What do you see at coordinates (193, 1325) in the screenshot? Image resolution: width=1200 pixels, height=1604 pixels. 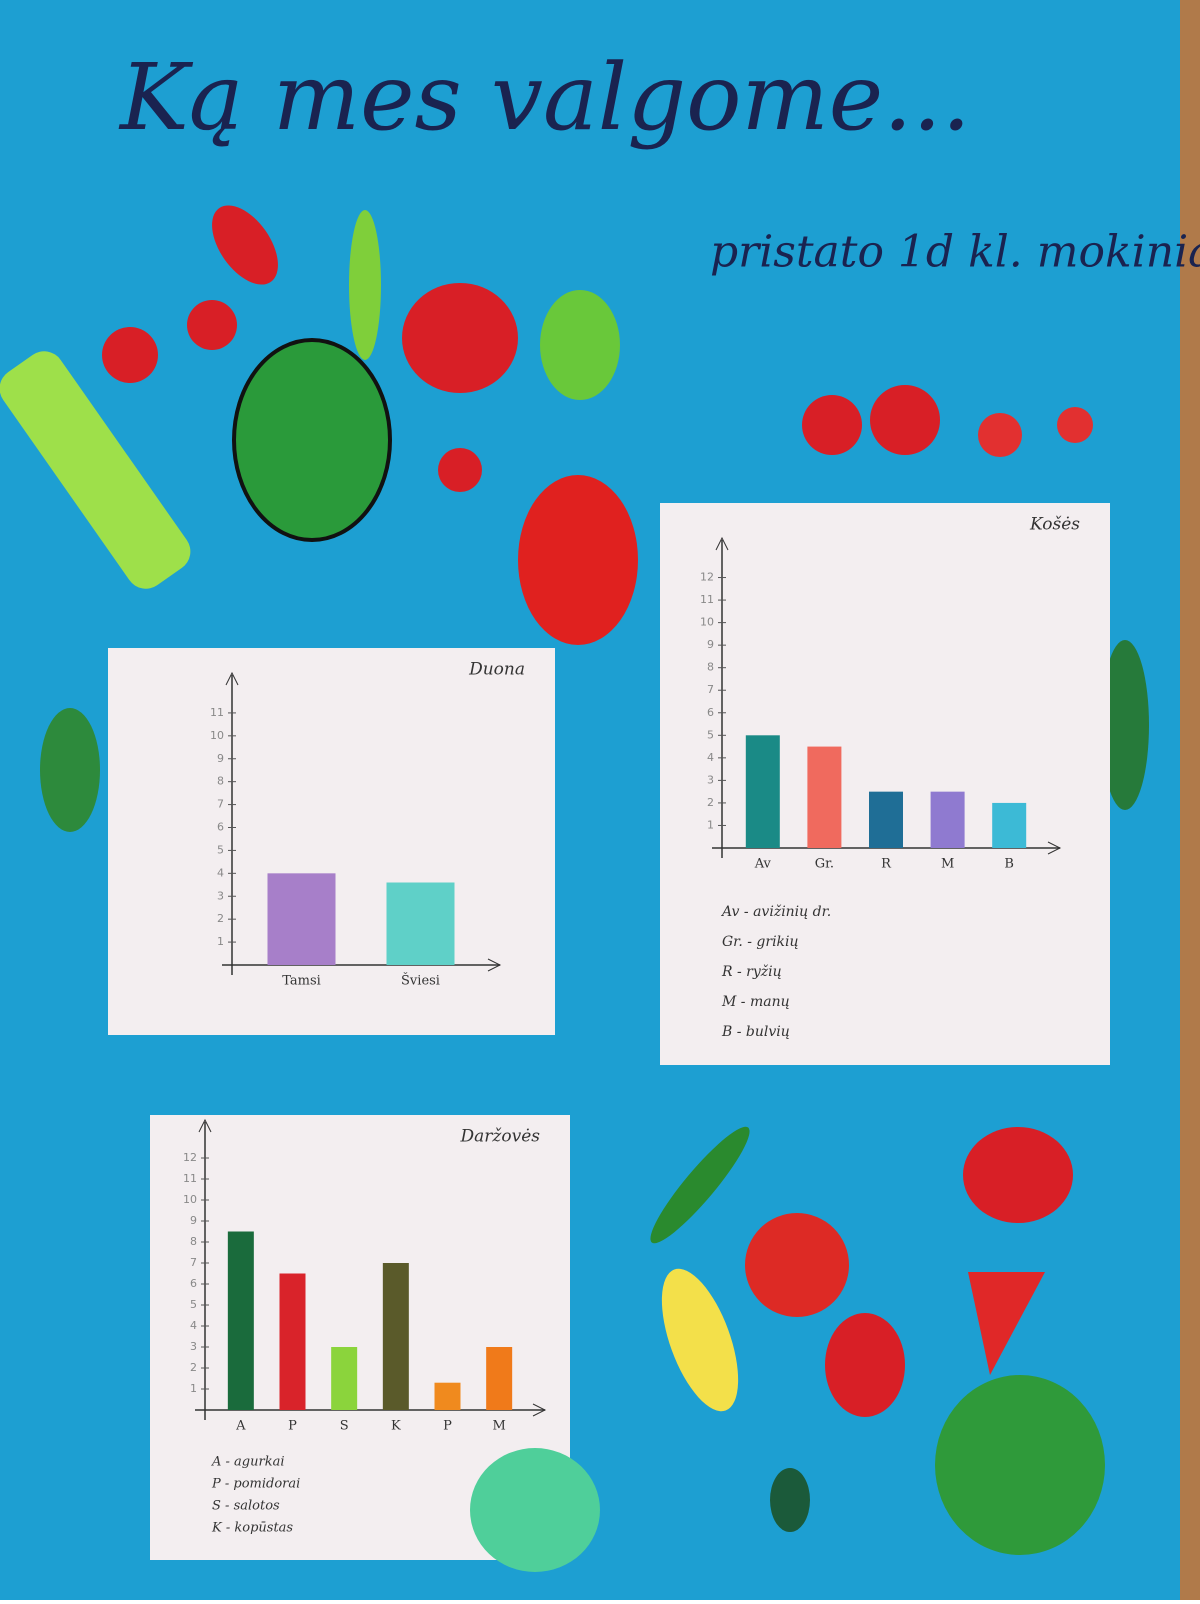 I see `y-tick-label: 4` at bounding box center [193, 1325].